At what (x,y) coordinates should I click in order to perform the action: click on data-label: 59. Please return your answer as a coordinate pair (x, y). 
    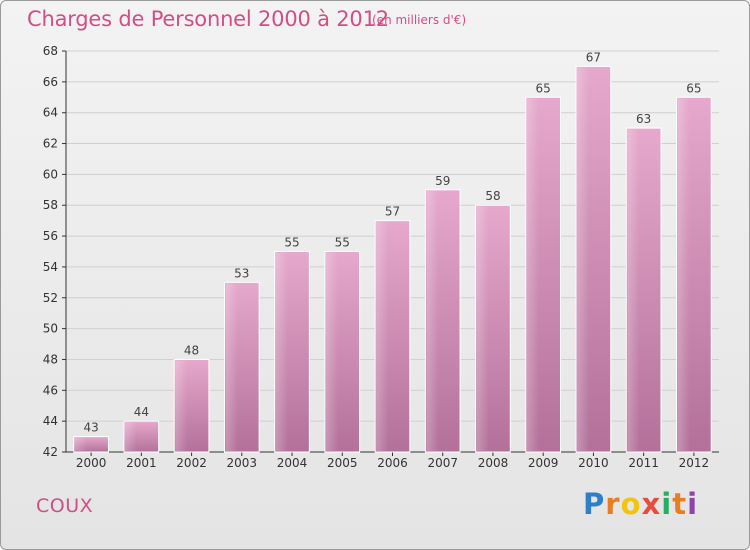
    Looking at the image, I should click on (442, 181).